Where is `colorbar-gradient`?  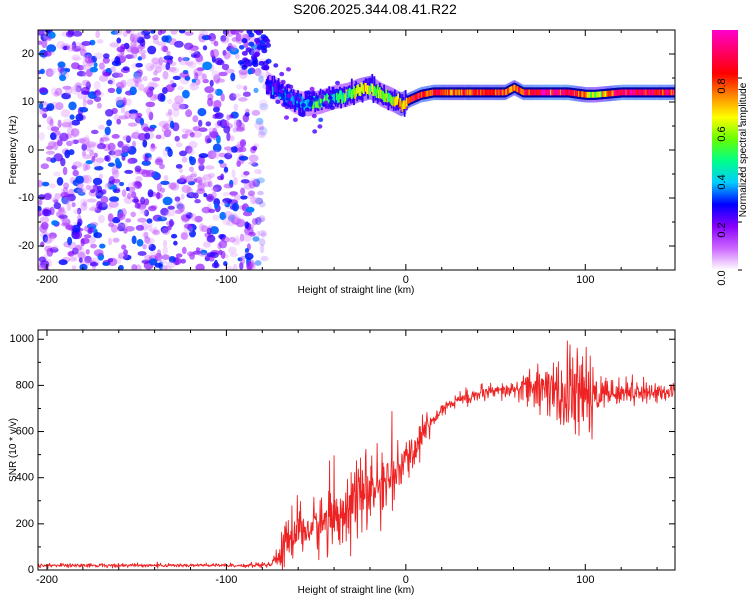 colorbar-gradient is located at coordinates (725, 150).